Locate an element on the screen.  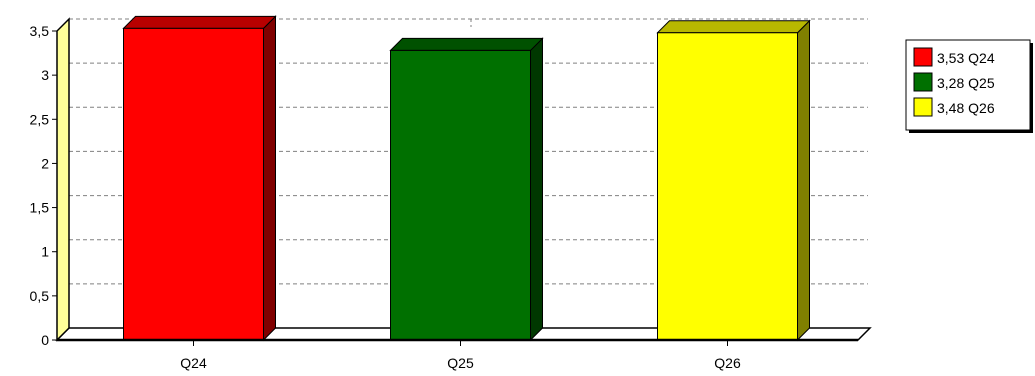
y-tick-label: 2 is located at coordinates (45, 163).